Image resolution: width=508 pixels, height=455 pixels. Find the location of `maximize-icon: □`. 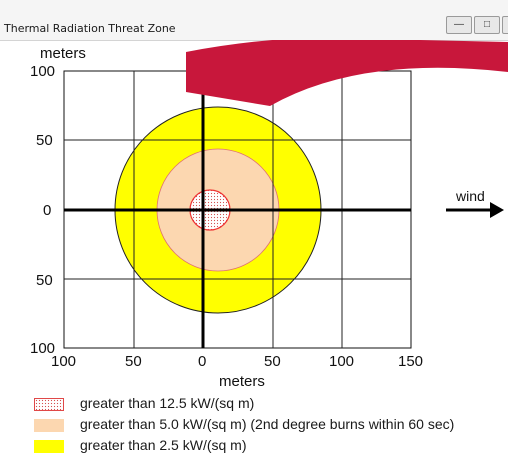

maximize-icon: □ is located at coordinates (487, 24).